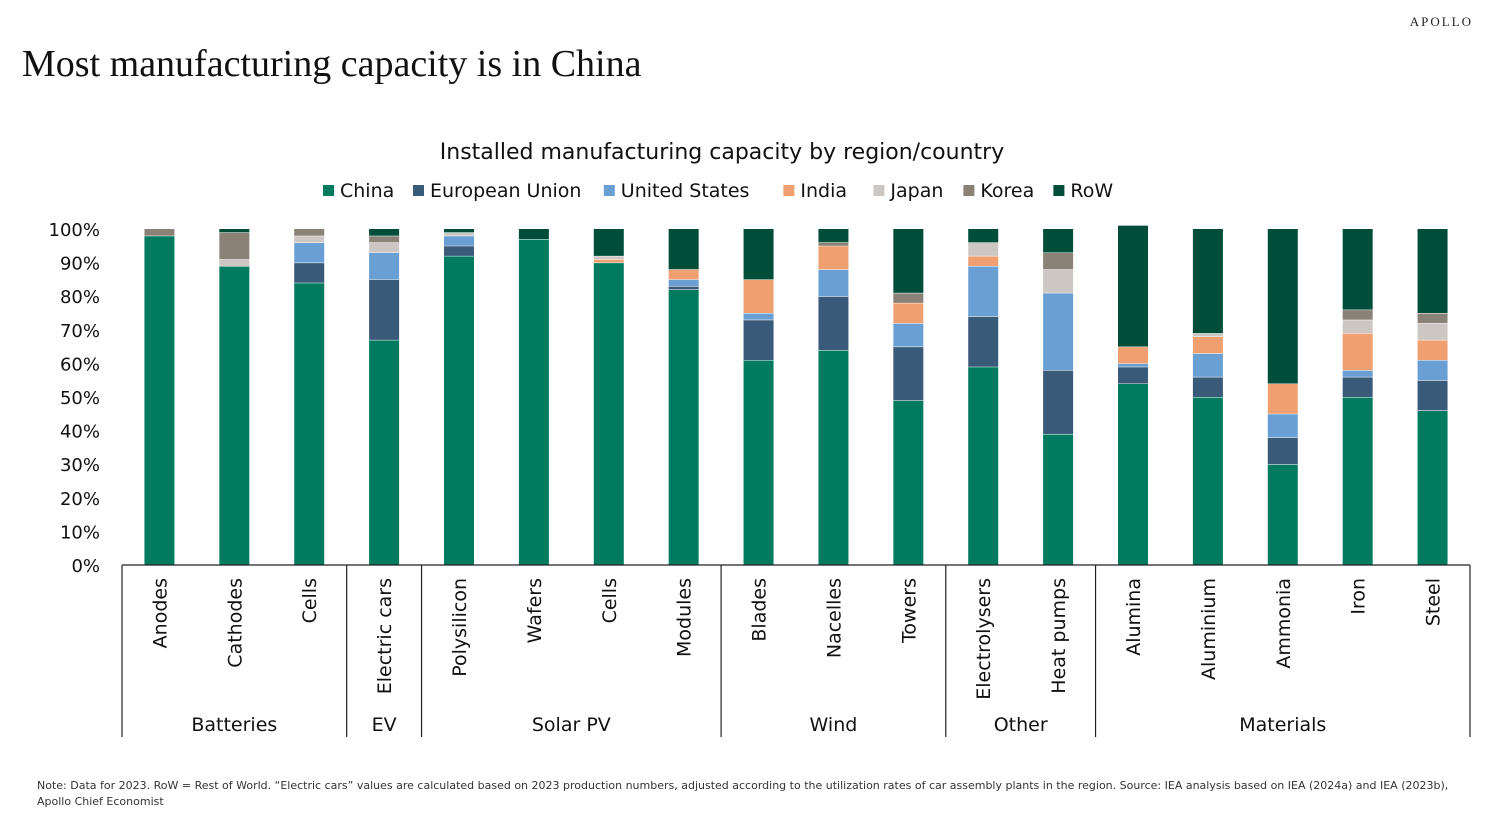  Describe the element at coordinates (1058, 281) in the screenshot. I see `bar-segment-japan-heat-pumps` at that location.